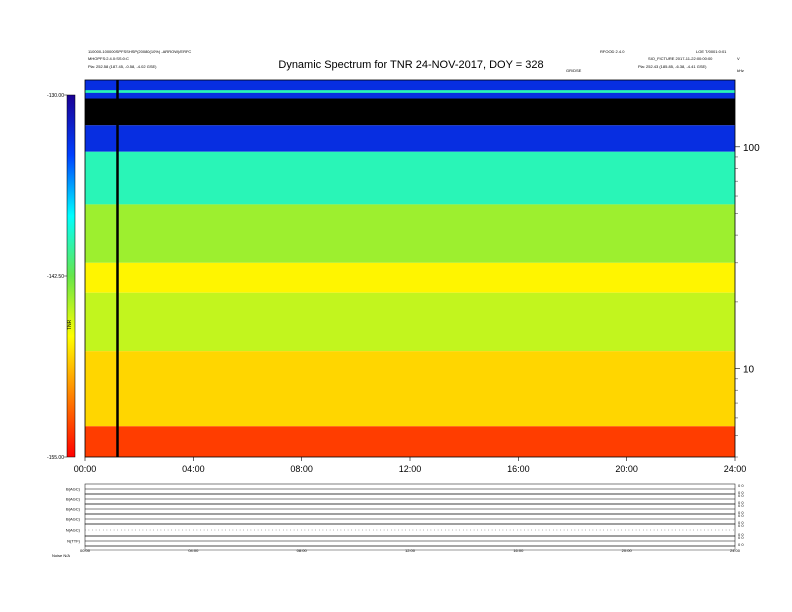 This screenshot has width=792, height=612. I want to click on header-corner-tag2: V, so click(738, 58).